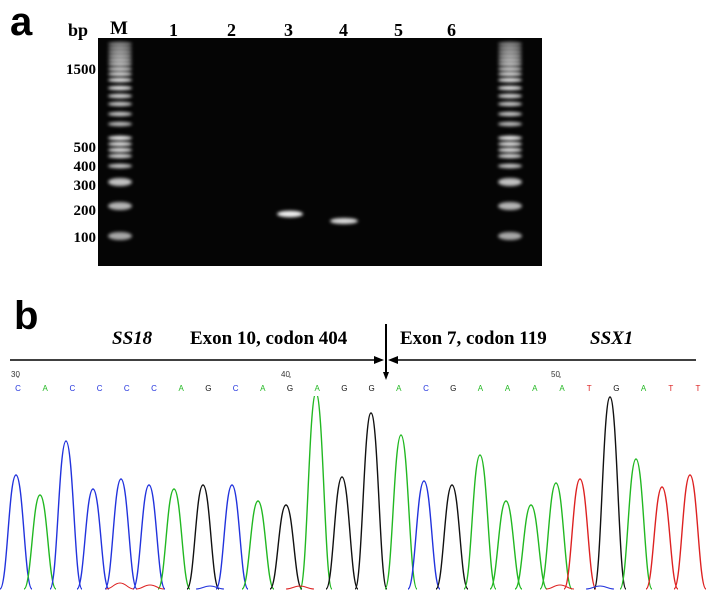 The height and width of the screenshot is (593, 708). Describe the element at coordinates (555, 374) in the screenshot. I see `position-50: 50` at that location.